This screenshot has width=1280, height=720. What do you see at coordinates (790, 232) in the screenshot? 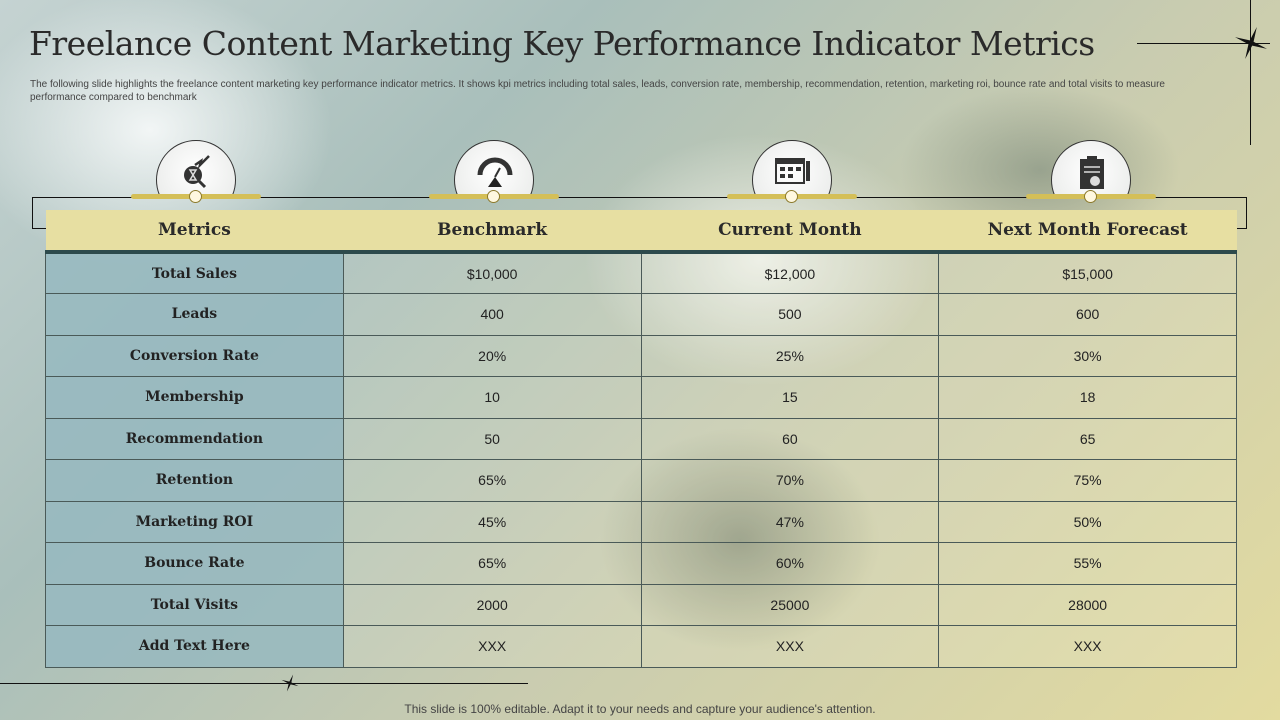
I see `header-current-month: Current Month` at bounding box center [790, 232].